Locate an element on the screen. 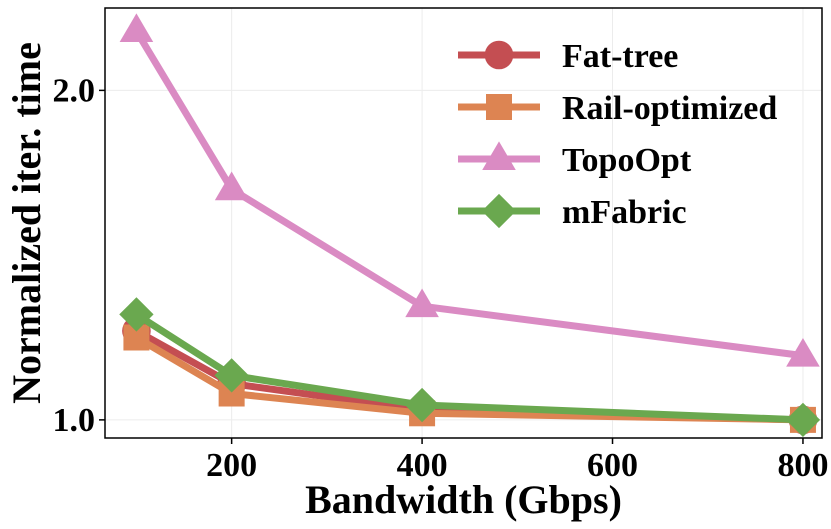 This screenshot has height=529, width=831. legend-entry: mFabric is located at coordinates (572, 212).